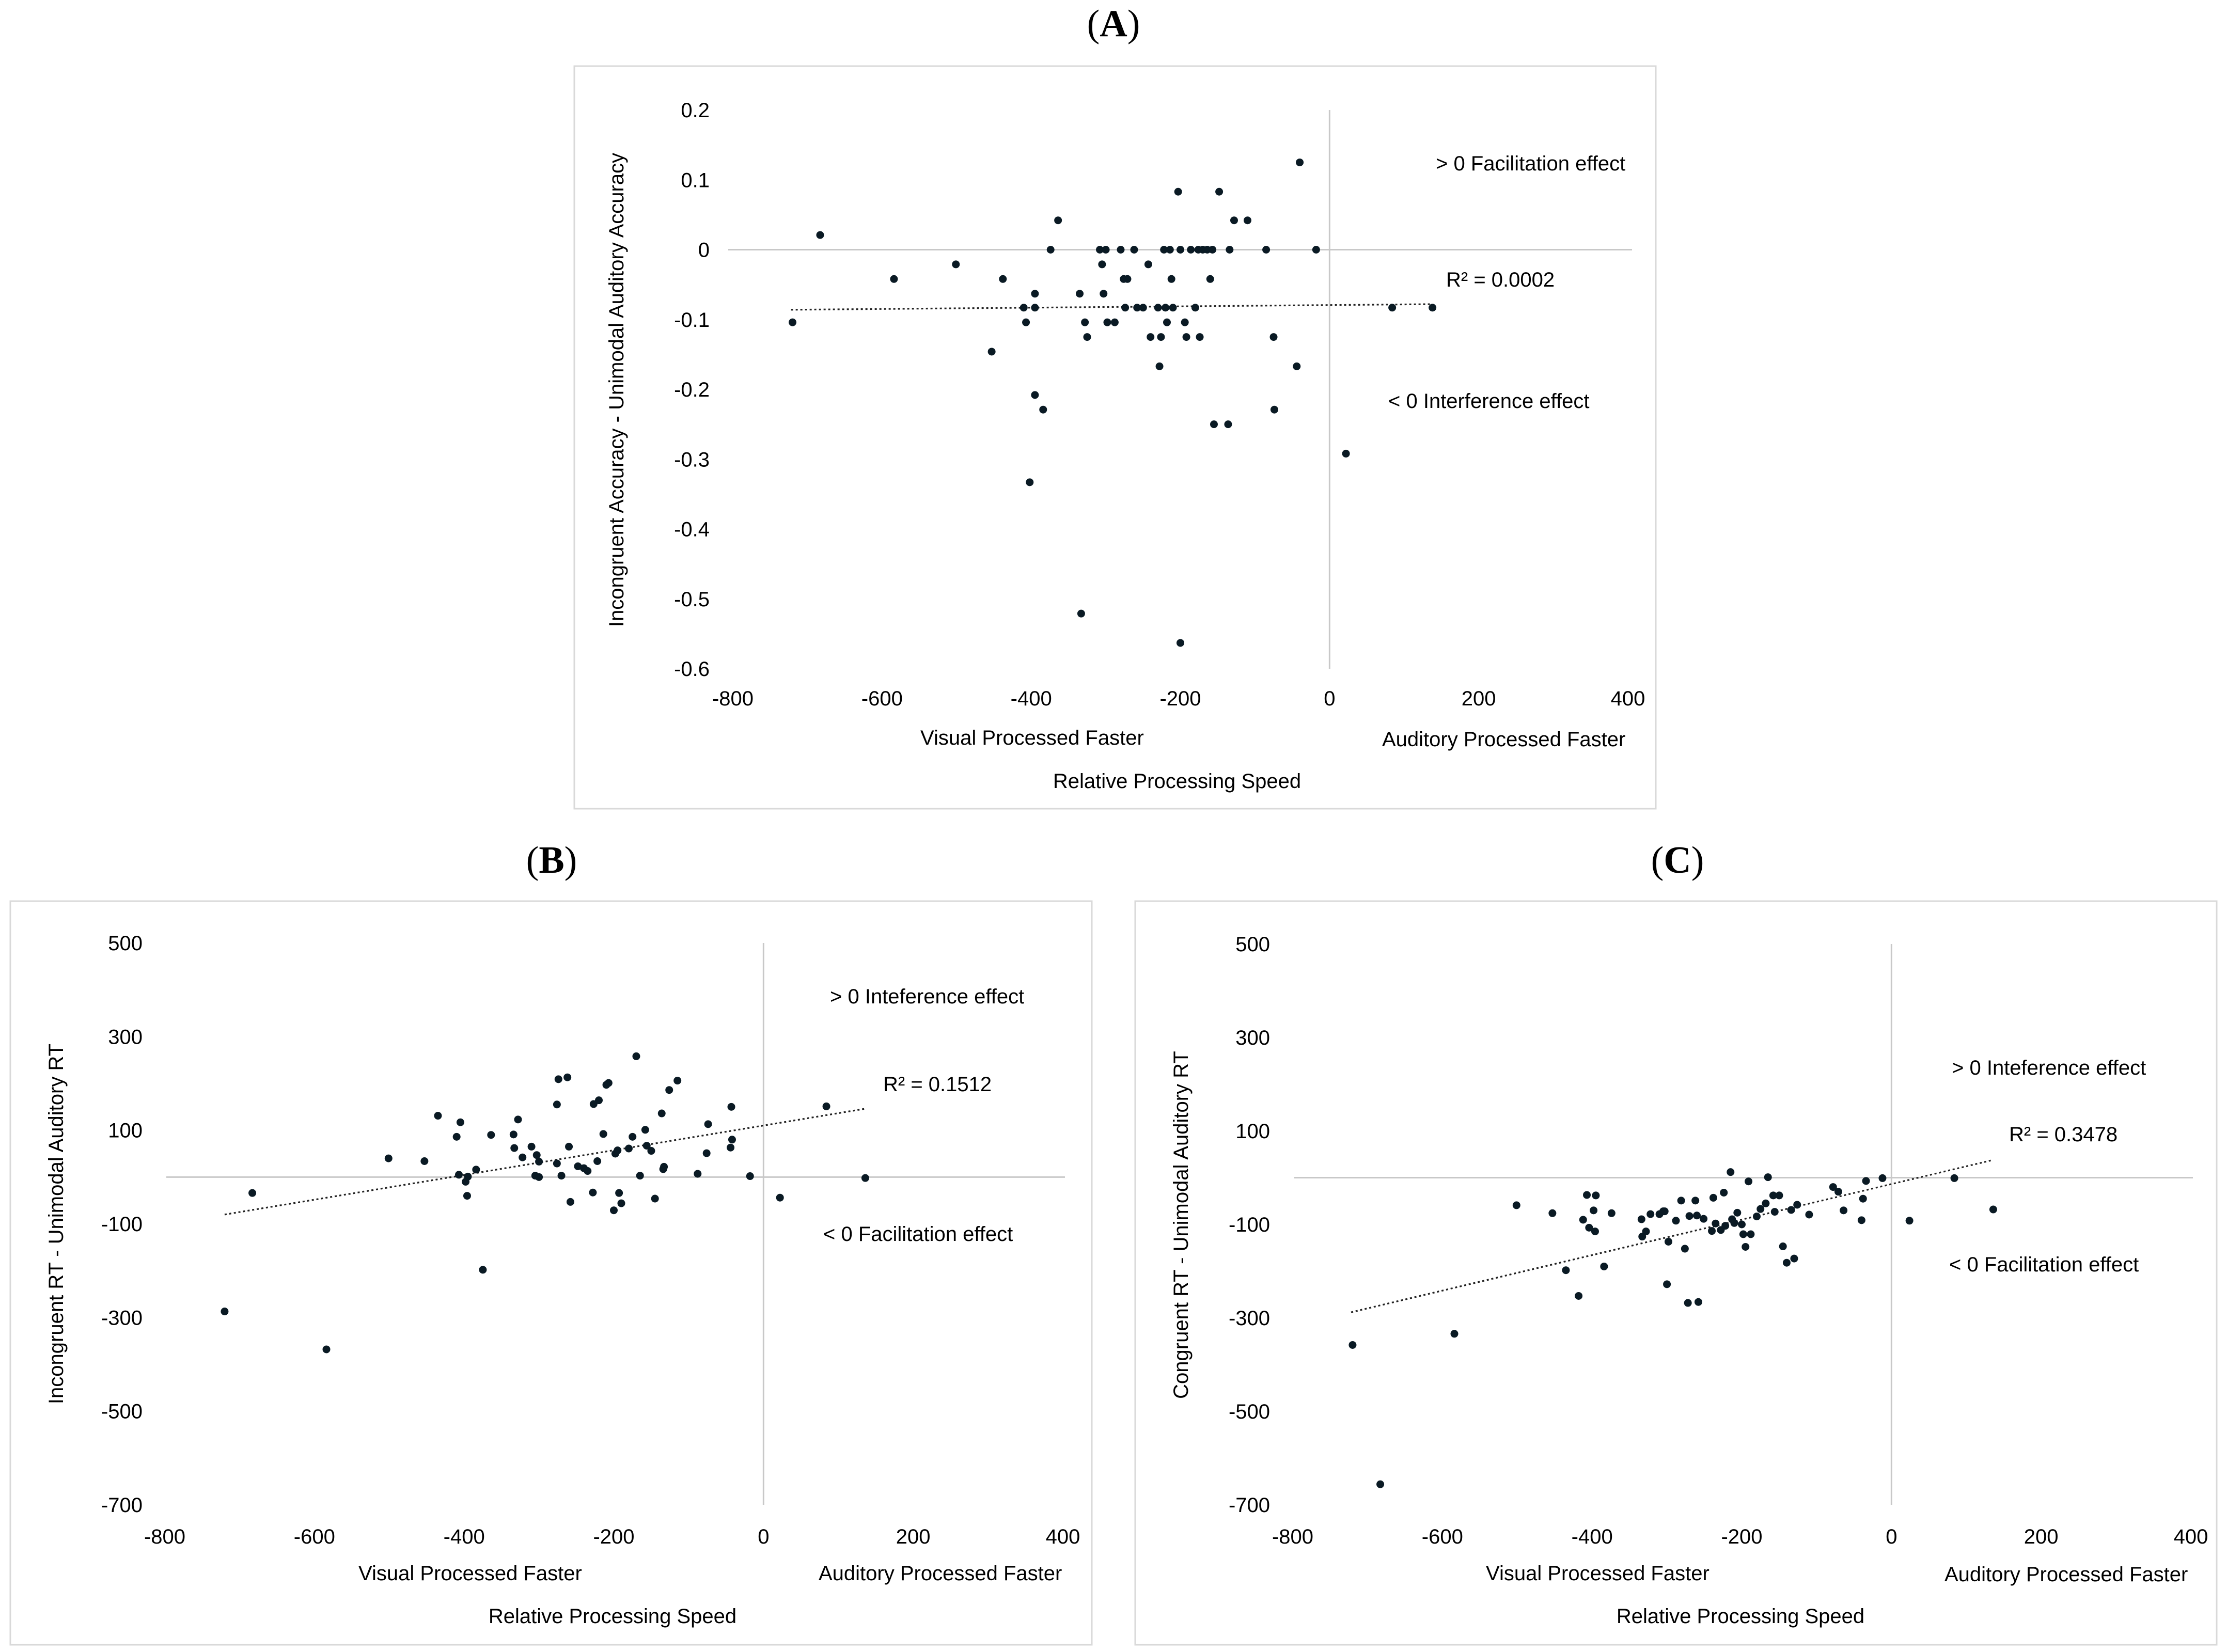 This screenshot has width=2227, height=1652. Describe the element at coordinates (1892, 1536) in the screenshot. I see `panel-c-x-tick-label: 0` at that location.